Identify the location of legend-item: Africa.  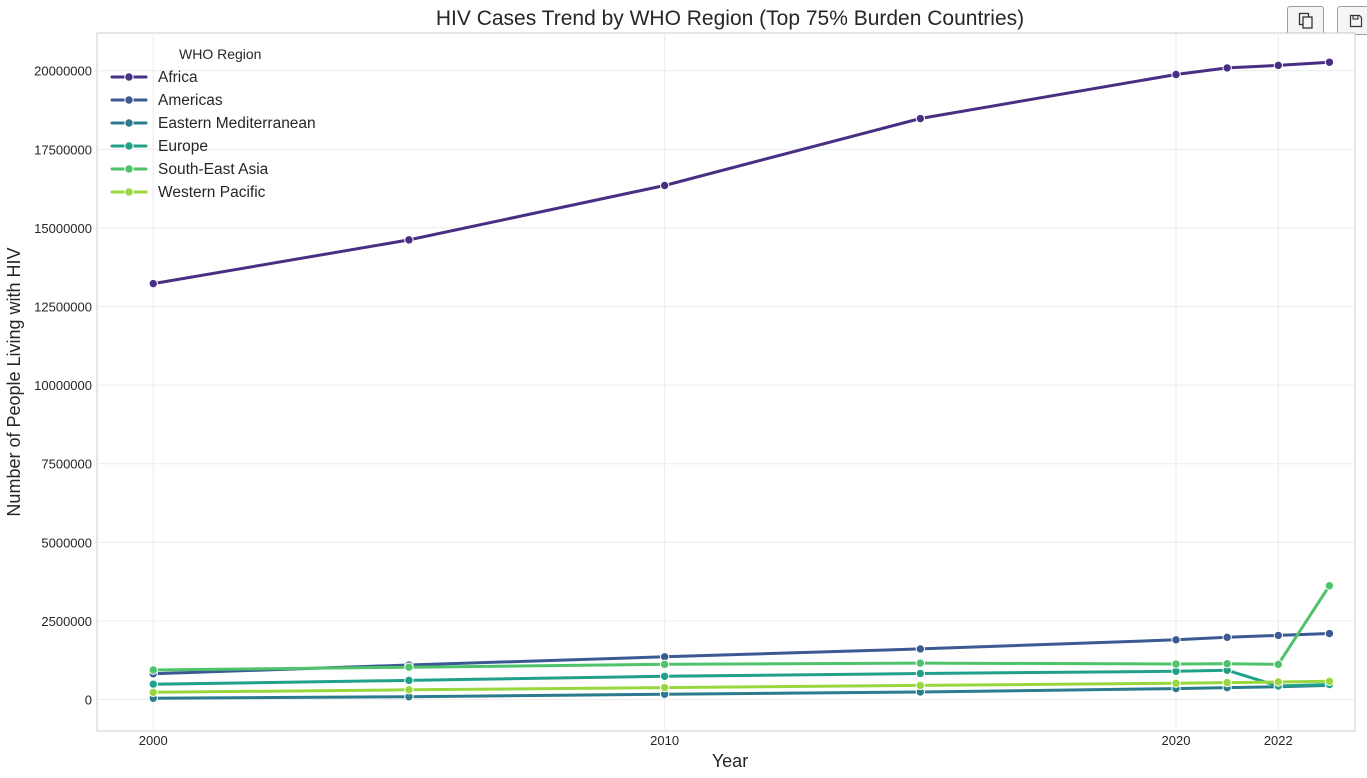
(154, 77).